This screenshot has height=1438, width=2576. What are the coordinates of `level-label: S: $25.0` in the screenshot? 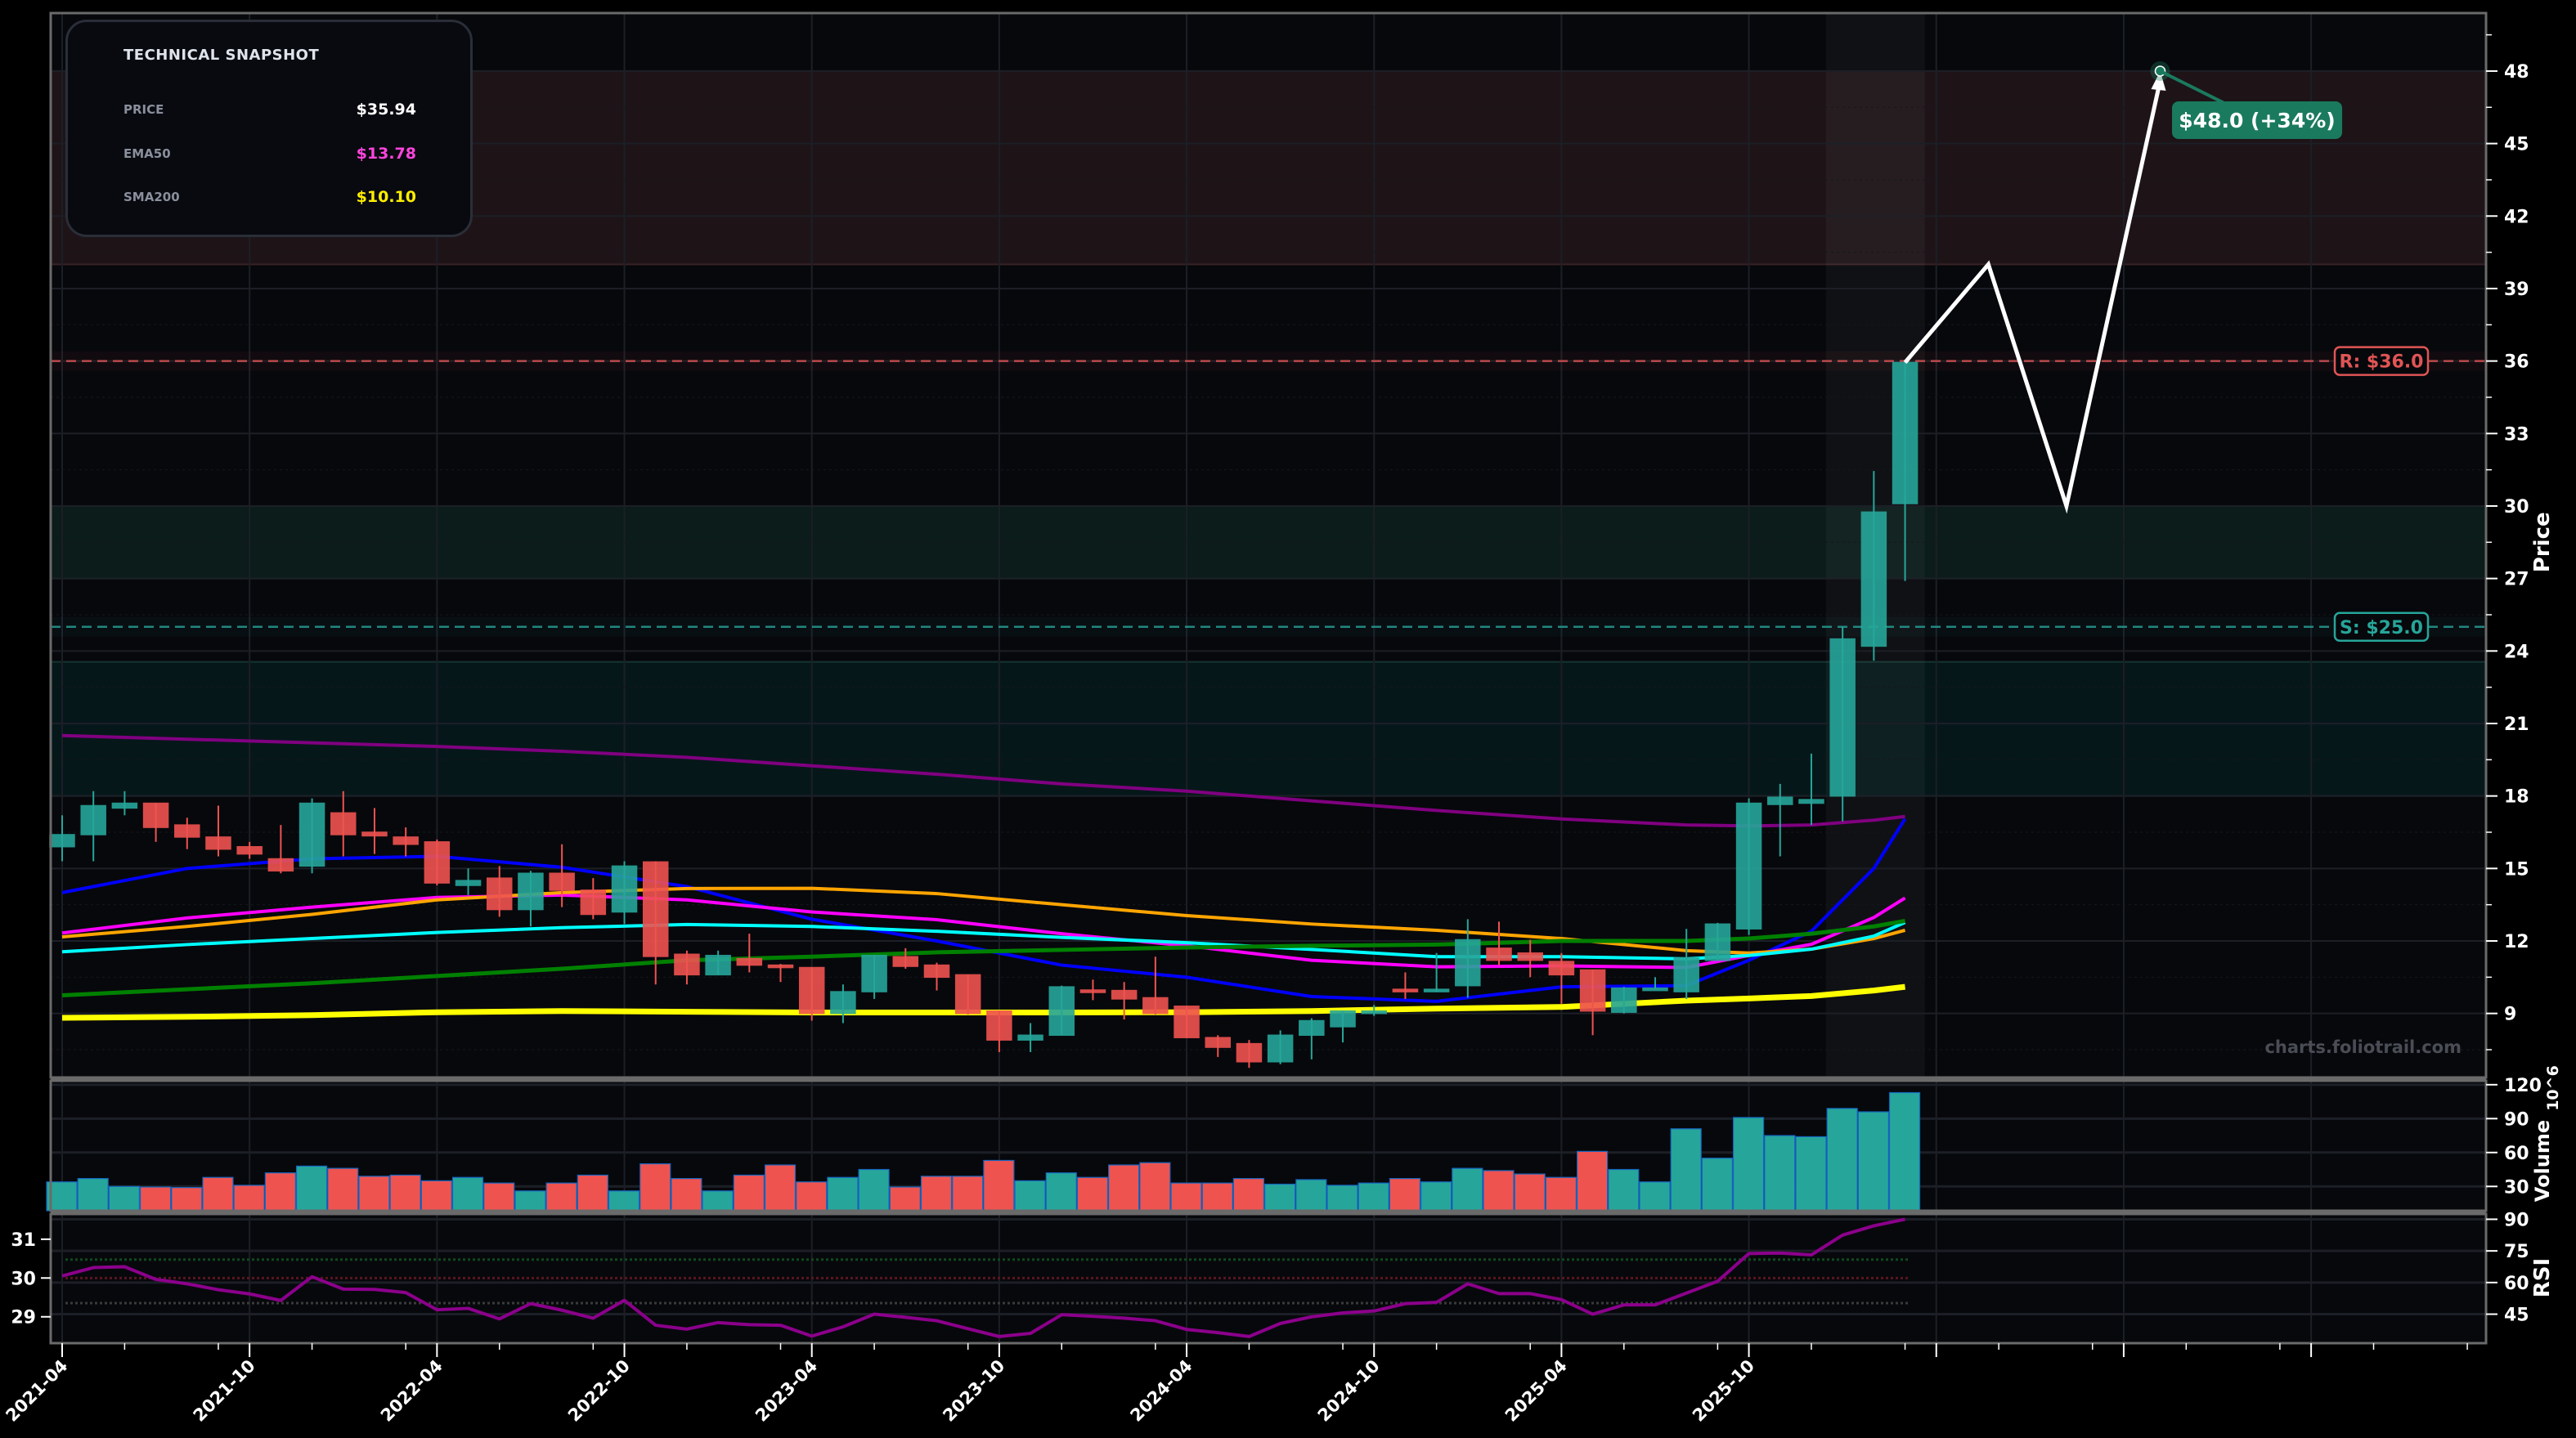 It's located at (2381, 628).